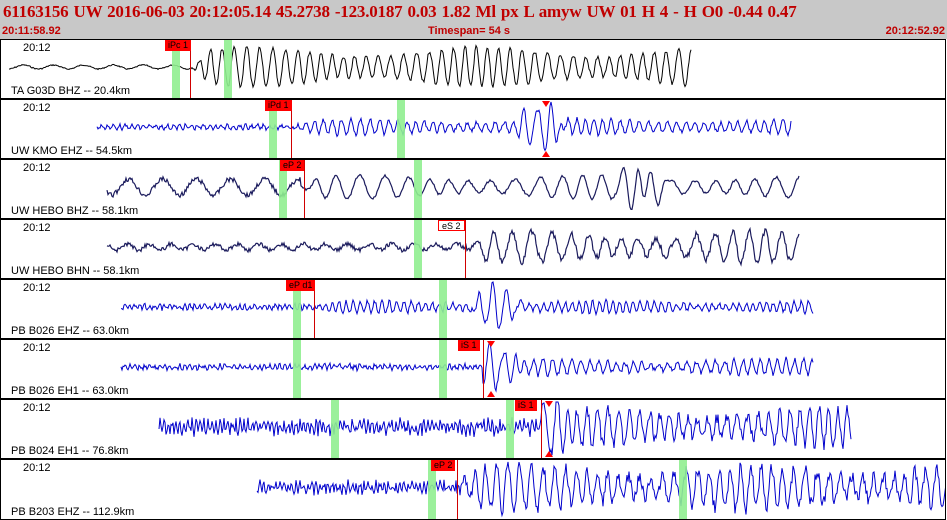 The height and width of the screenshot is (520, 947). What do you see at coordinates (70, 391) in the screenshot?
I see `trace-label: PB B026 EH1 -- 63.0km` at bounding box center [70, 391].